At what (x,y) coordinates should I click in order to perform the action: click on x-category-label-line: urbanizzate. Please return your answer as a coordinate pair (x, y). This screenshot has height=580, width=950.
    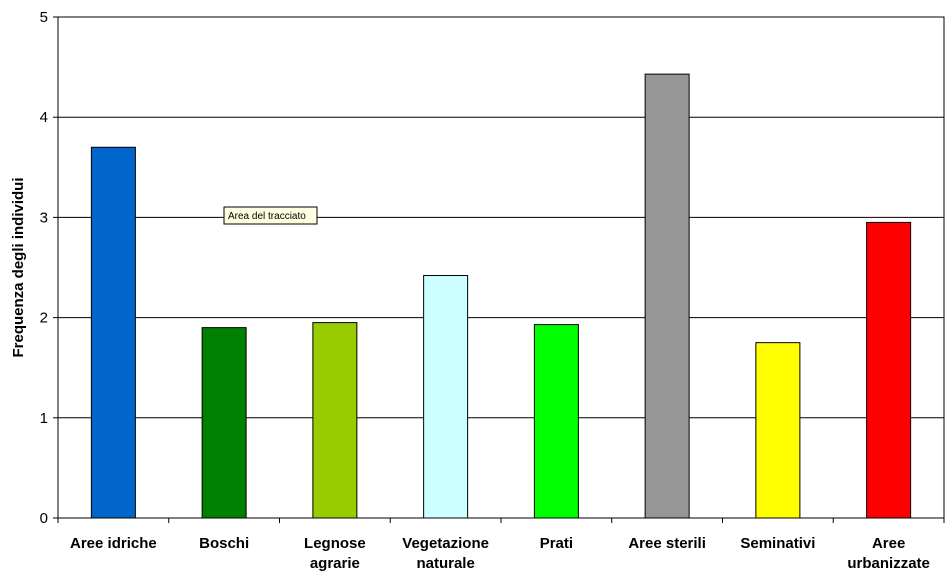
    Looking at the image, I should click on (888, 563).